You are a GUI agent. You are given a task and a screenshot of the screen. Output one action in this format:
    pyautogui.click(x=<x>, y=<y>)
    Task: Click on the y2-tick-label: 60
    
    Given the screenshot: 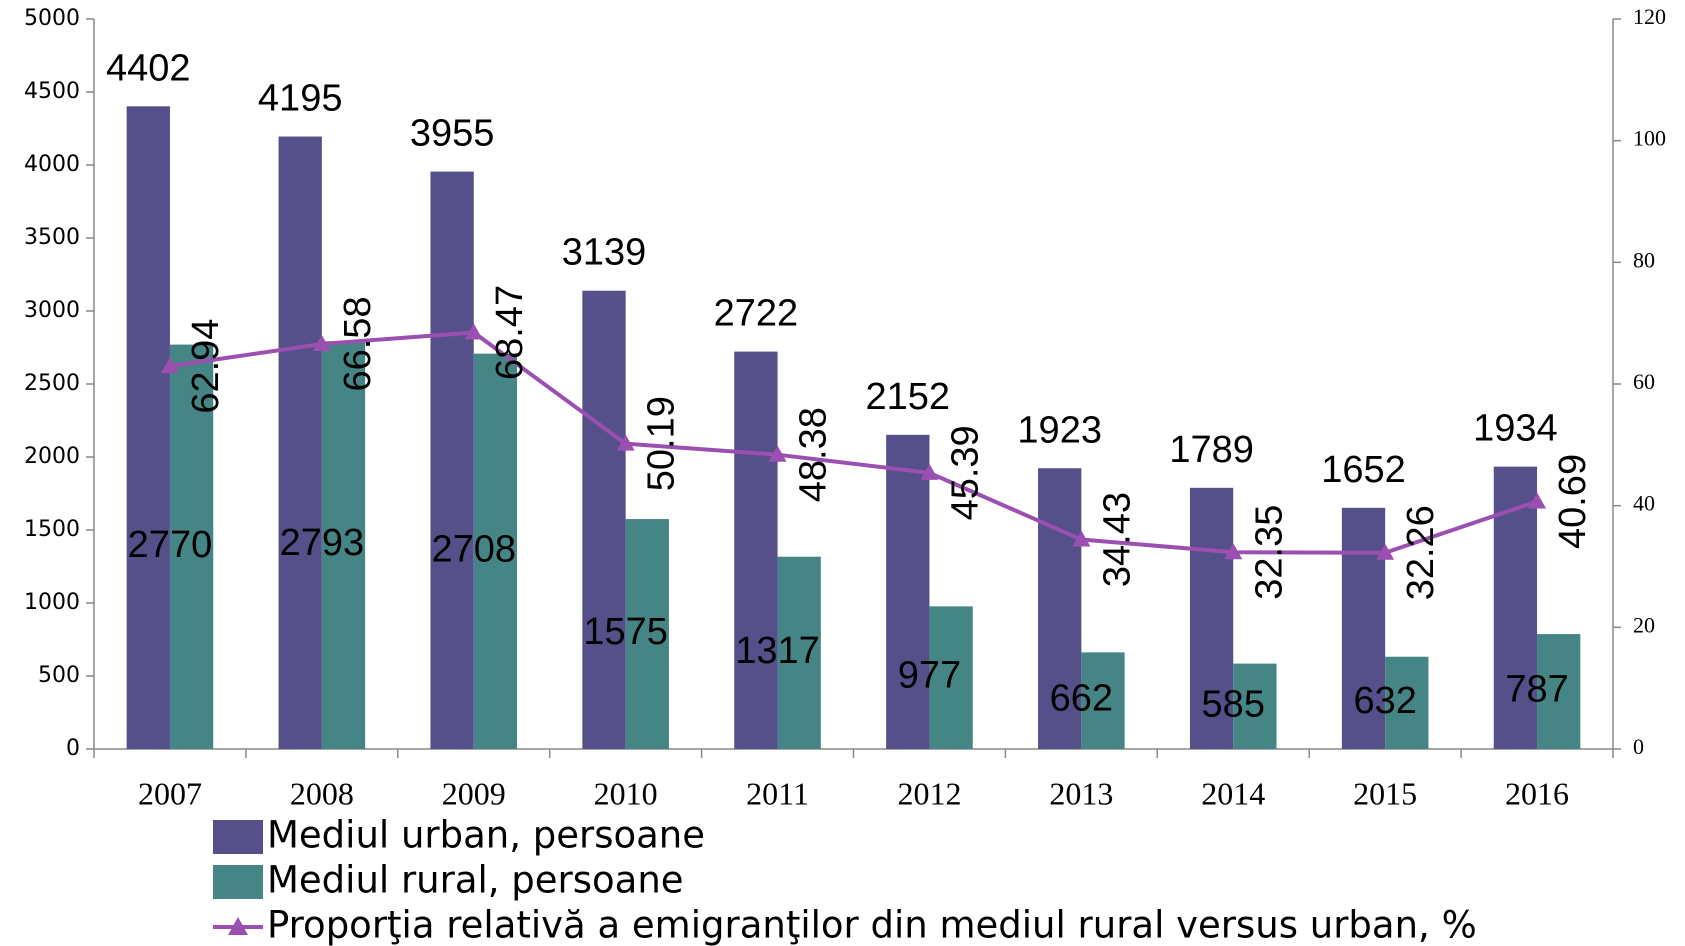 What is the action you would take?
    pyautogui.click(x=1644, y=381)
    